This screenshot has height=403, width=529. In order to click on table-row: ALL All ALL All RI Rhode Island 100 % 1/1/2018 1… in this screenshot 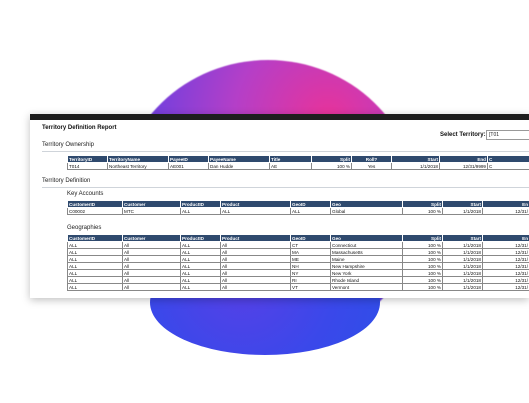, I will do `click(298, 280)`.